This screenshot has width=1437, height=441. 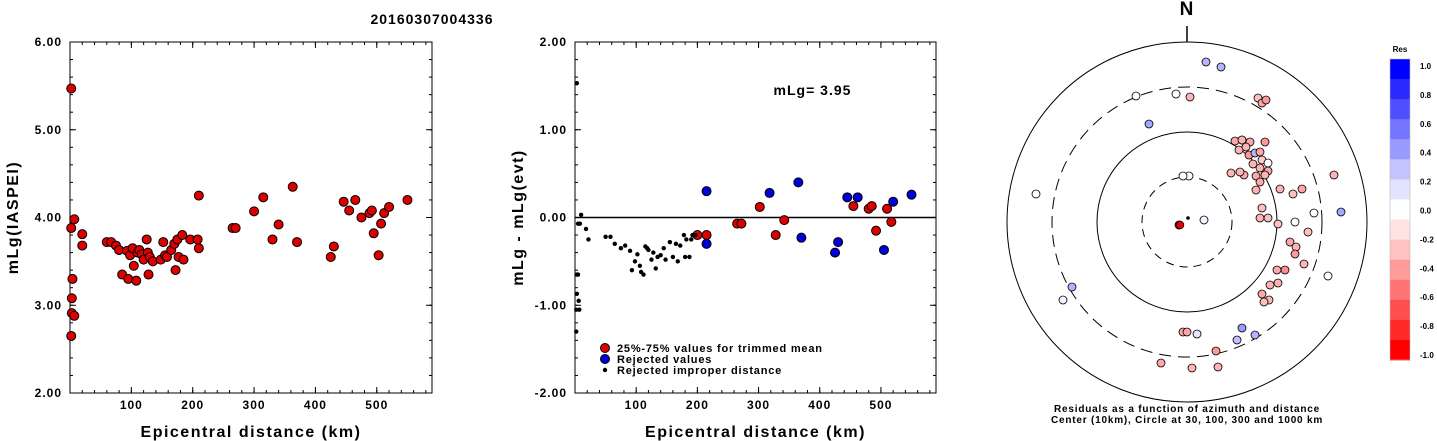 What do you see at coordinates (1427, 355) in the screenshot?
I see `colorbar-tick-label: -1.0` at bounding box center [1427, 355].